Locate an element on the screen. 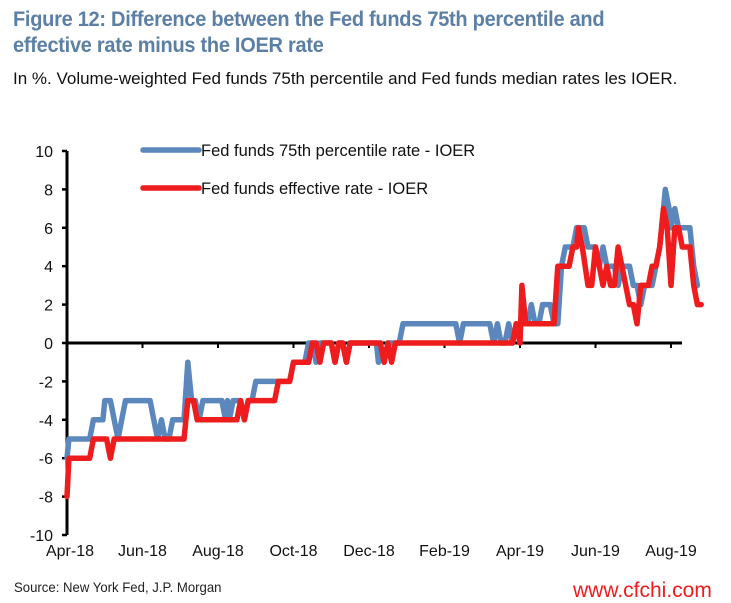 The height and width of the screenshot is (603, 731). y-tick-label: 6 is located at coordinates (48, 229).